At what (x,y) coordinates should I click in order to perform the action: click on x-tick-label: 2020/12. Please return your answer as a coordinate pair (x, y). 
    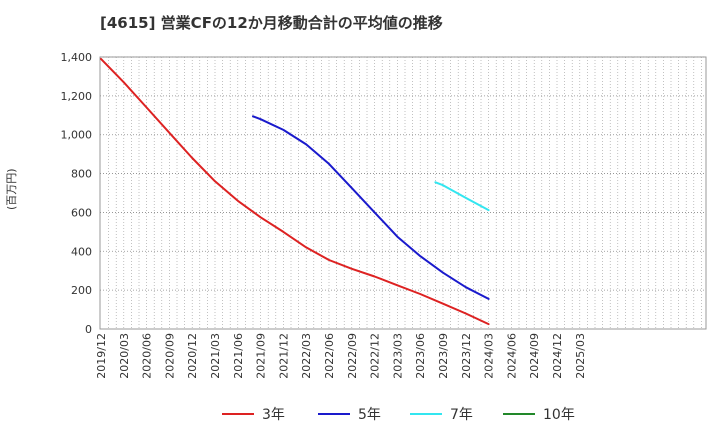
    Looking at the image, I should click on (192, 356).